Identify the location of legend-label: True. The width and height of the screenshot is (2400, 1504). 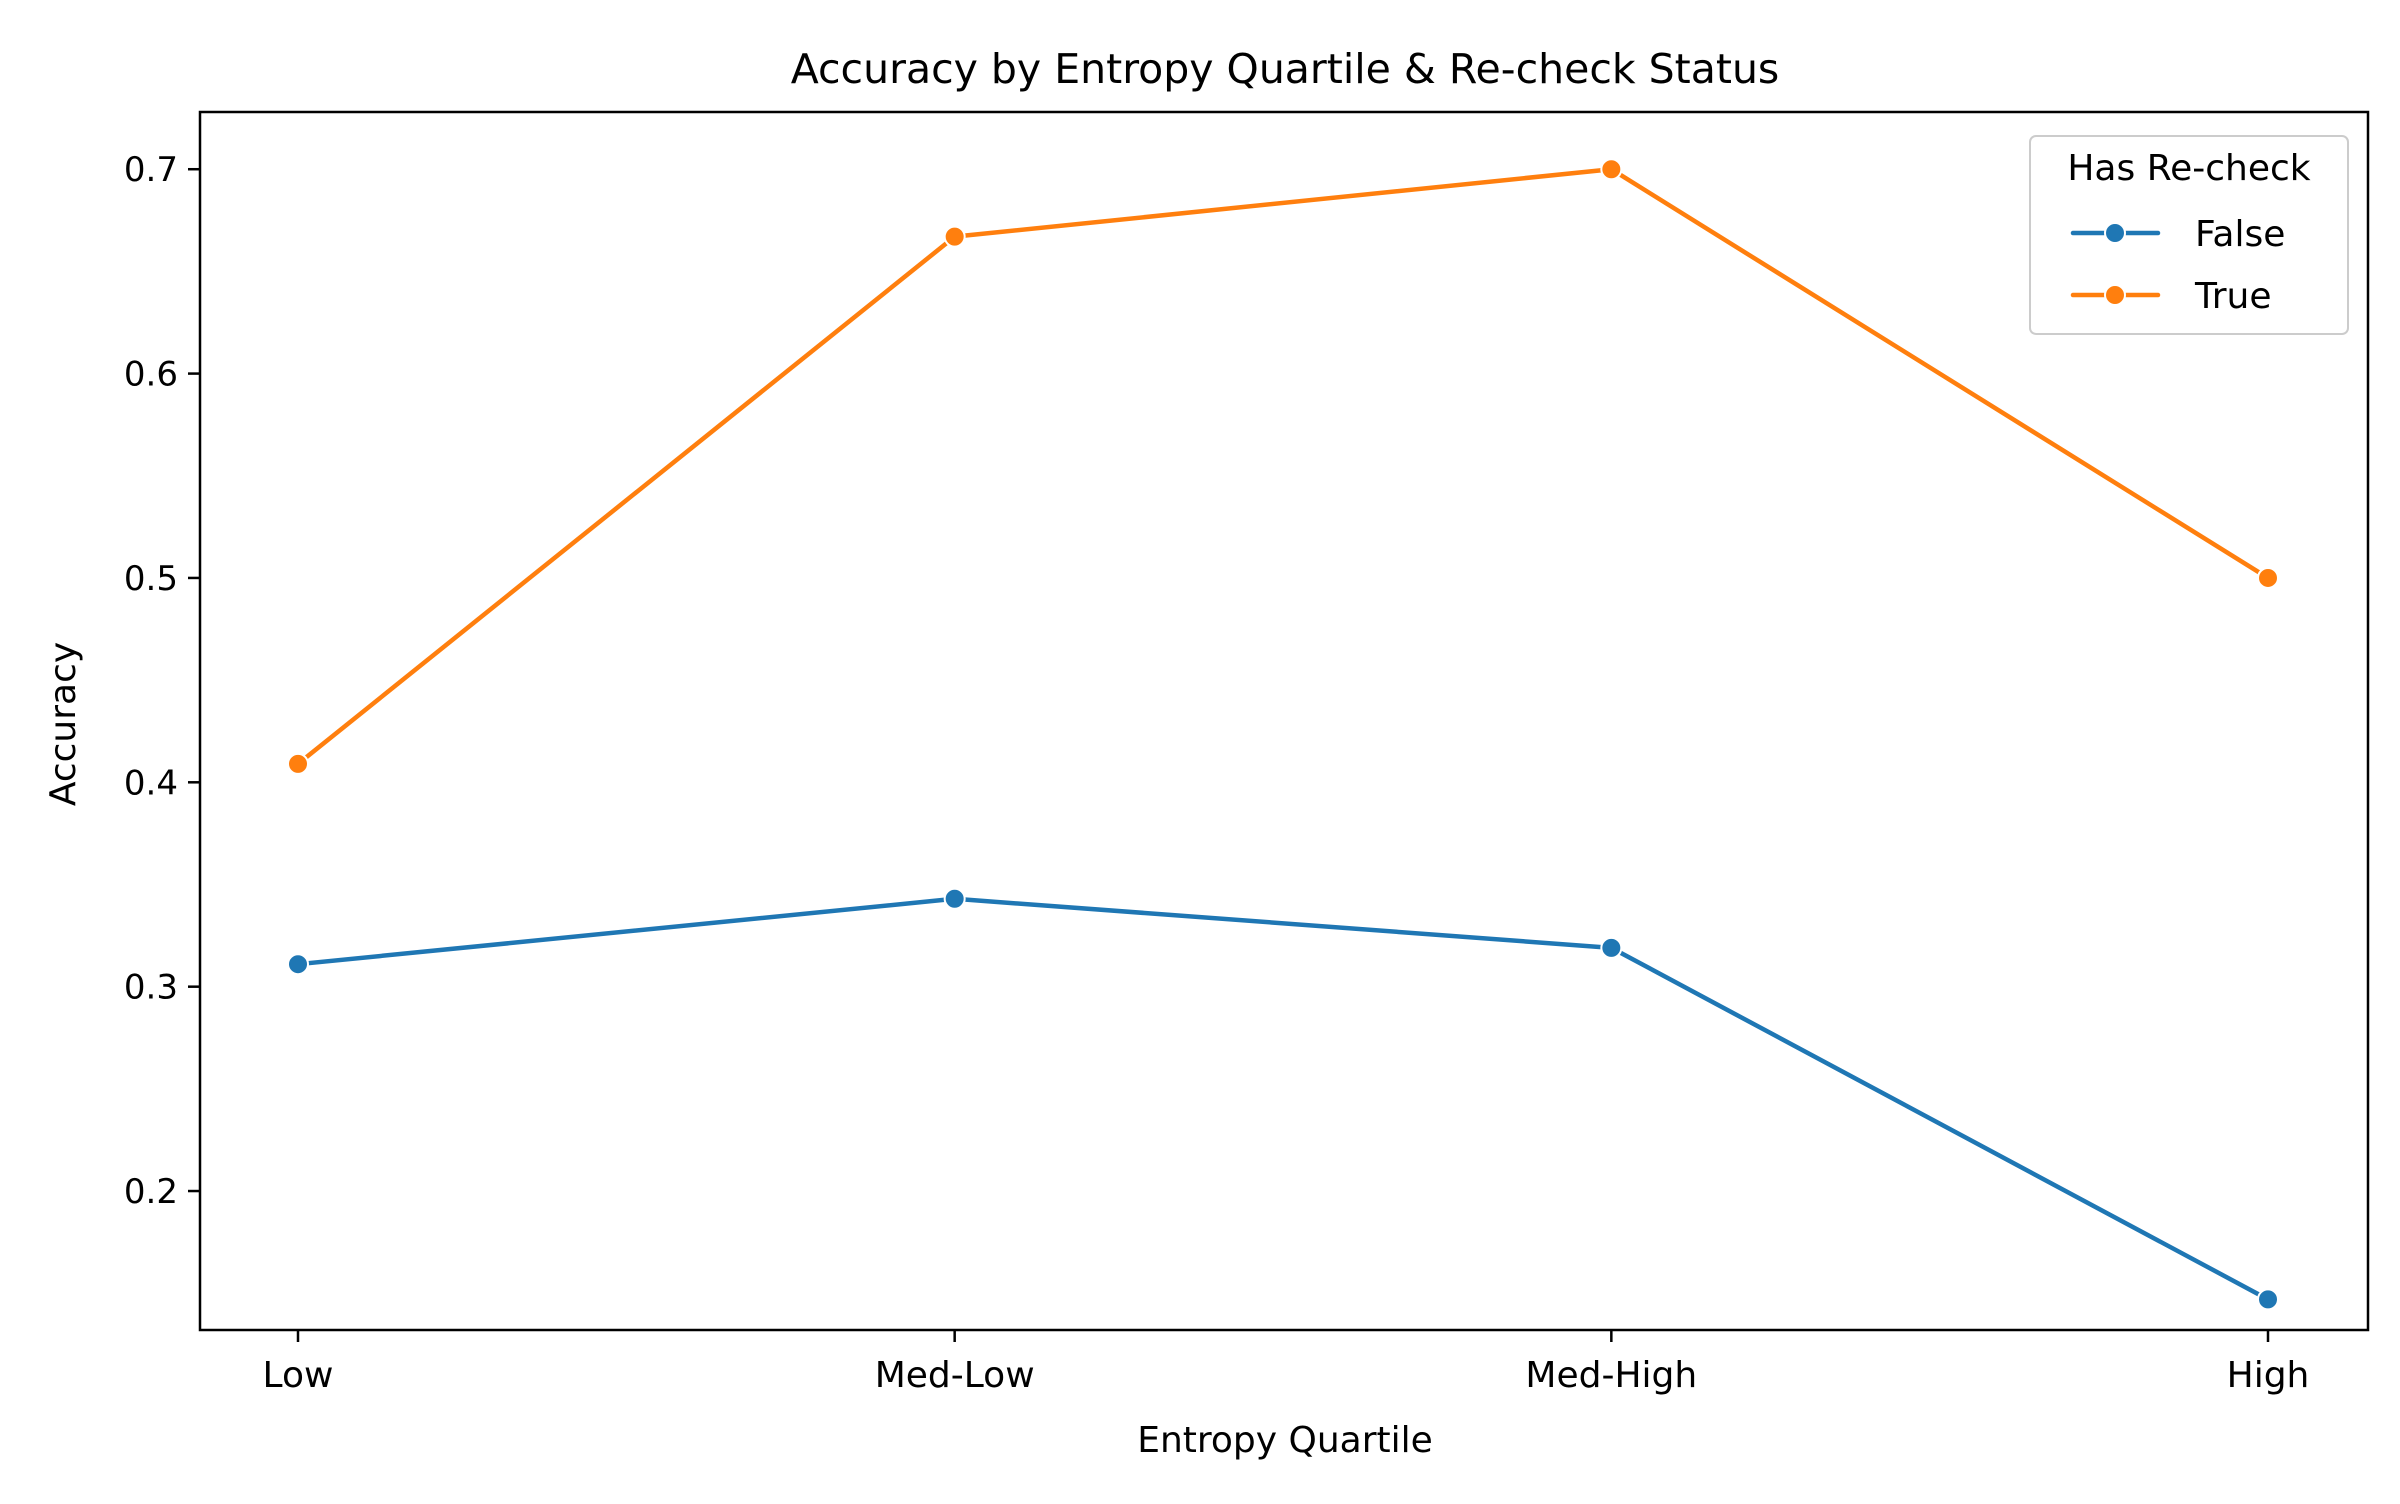
(2232, 296).